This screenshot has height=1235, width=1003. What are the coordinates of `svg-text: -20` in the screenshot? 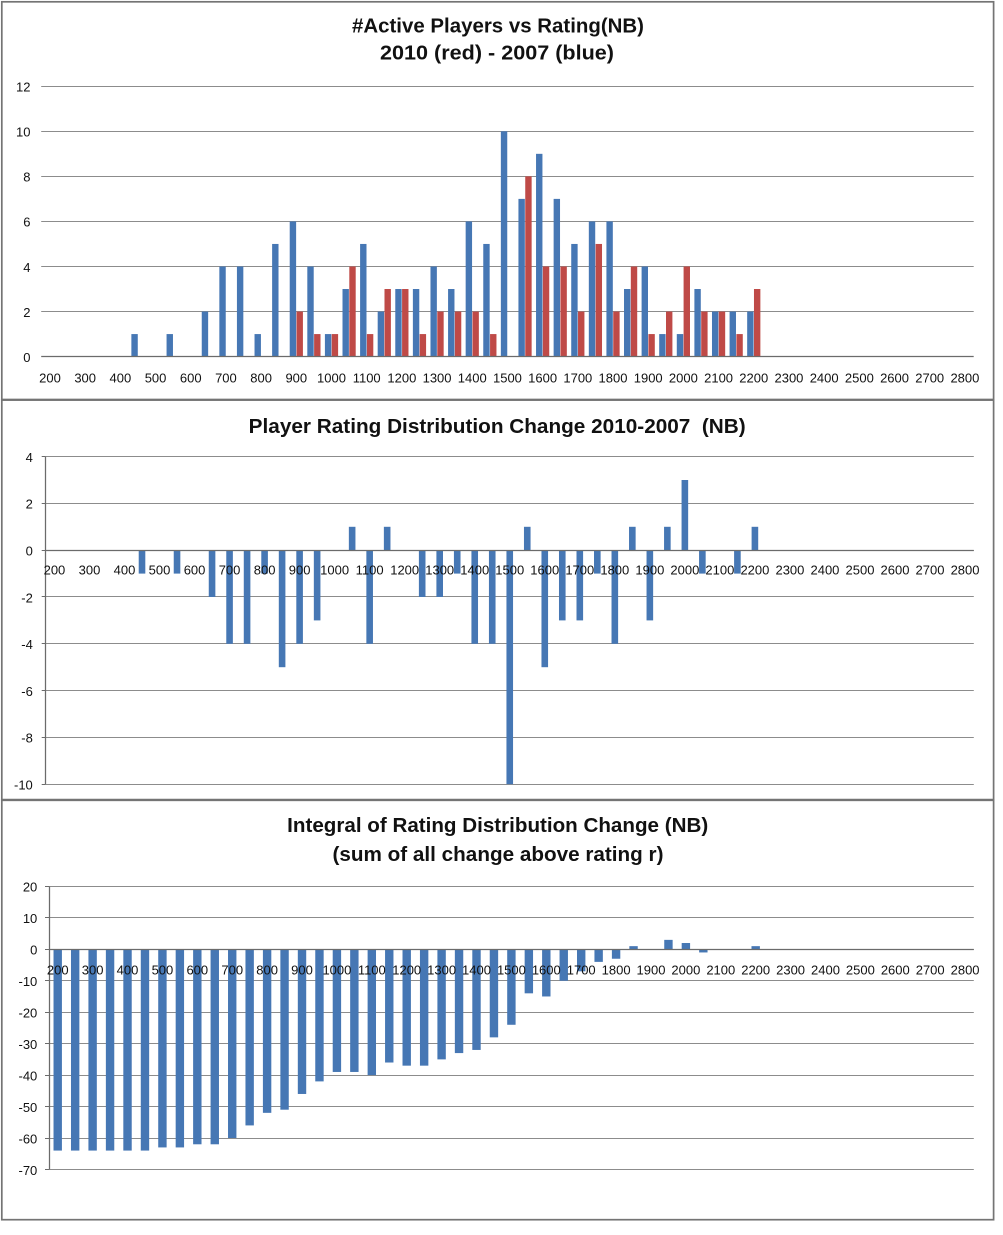 It's located at (28, 1013).